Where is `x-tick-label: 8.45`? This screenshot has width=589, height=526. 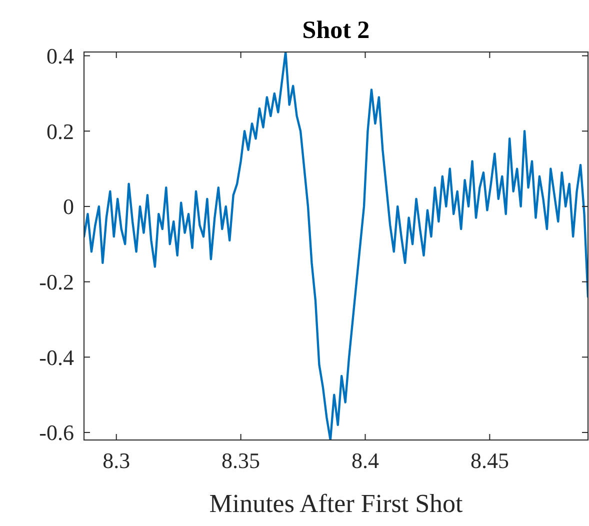 x-tick-label: 8.45 is located at coordinates (489, 460).